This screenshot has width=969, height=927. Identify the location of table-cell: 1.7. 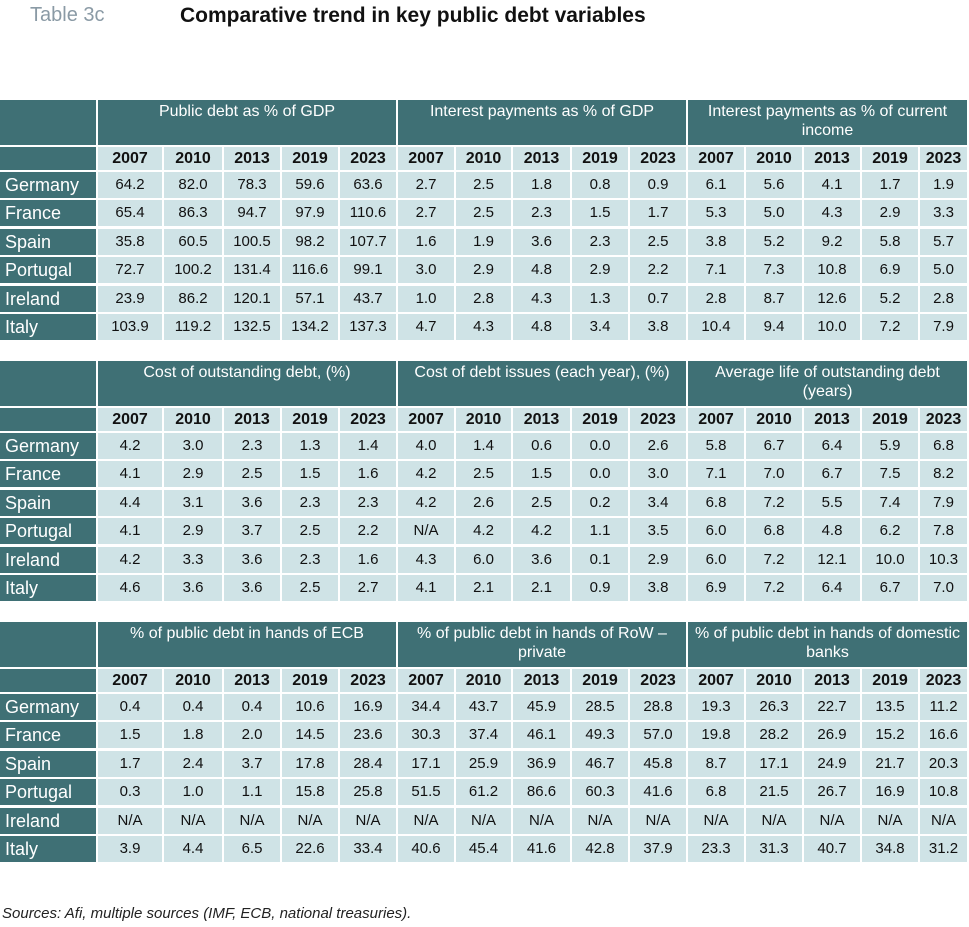
(890, 185).